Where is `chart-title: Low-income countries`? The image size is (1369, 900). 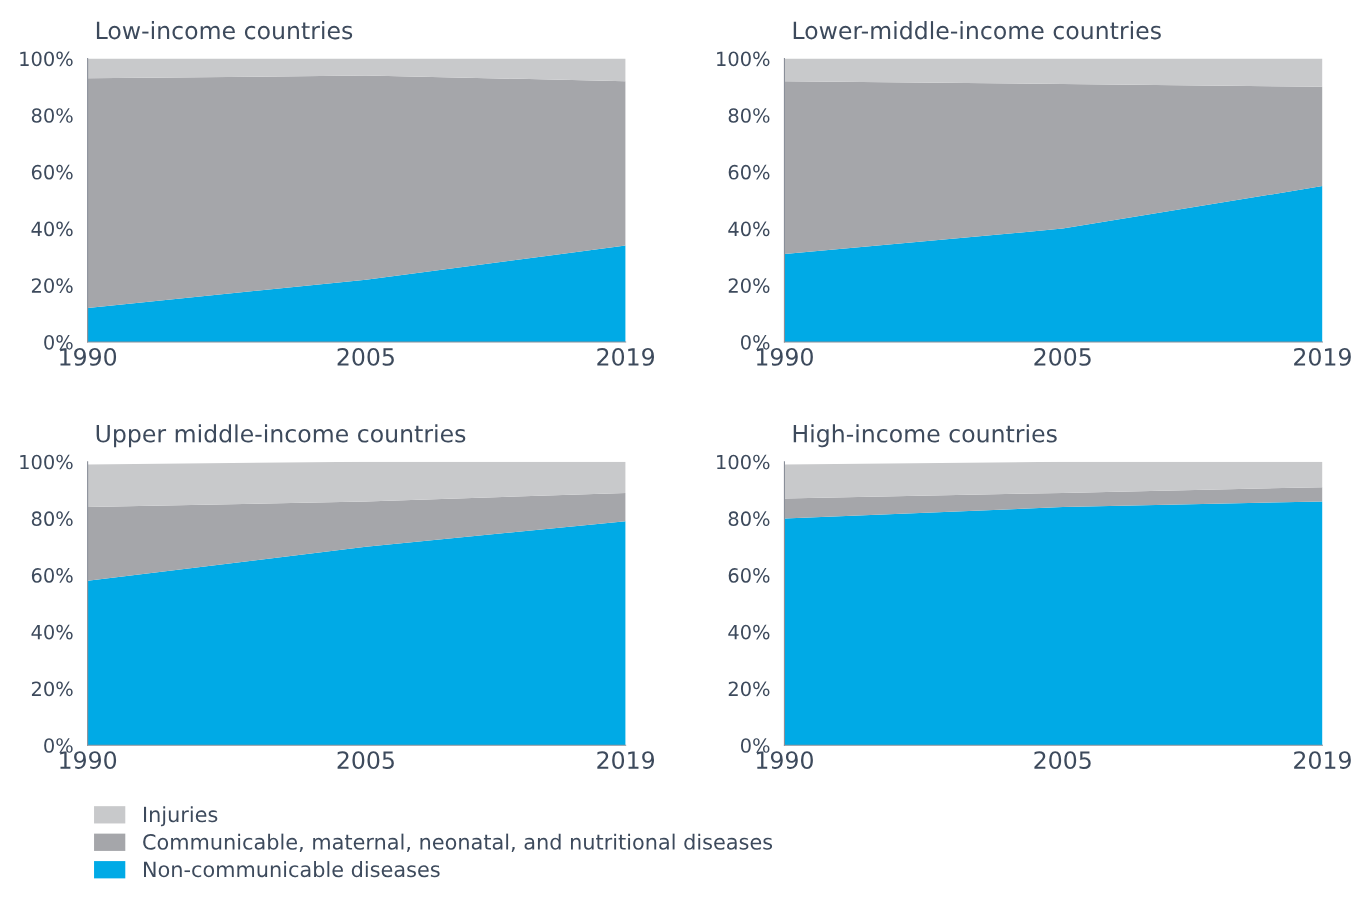
chart-title: Low-income countries is located at coordinates (224, 30).